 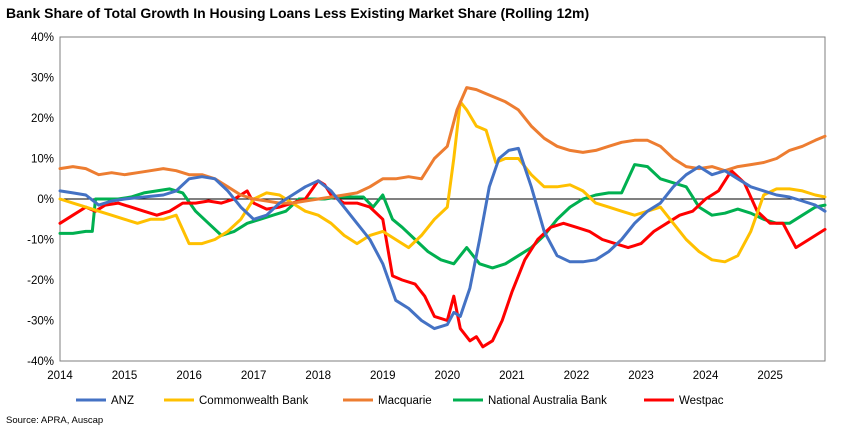 I want to click on x-tick-label: 2015, so click(x=125, y=376).